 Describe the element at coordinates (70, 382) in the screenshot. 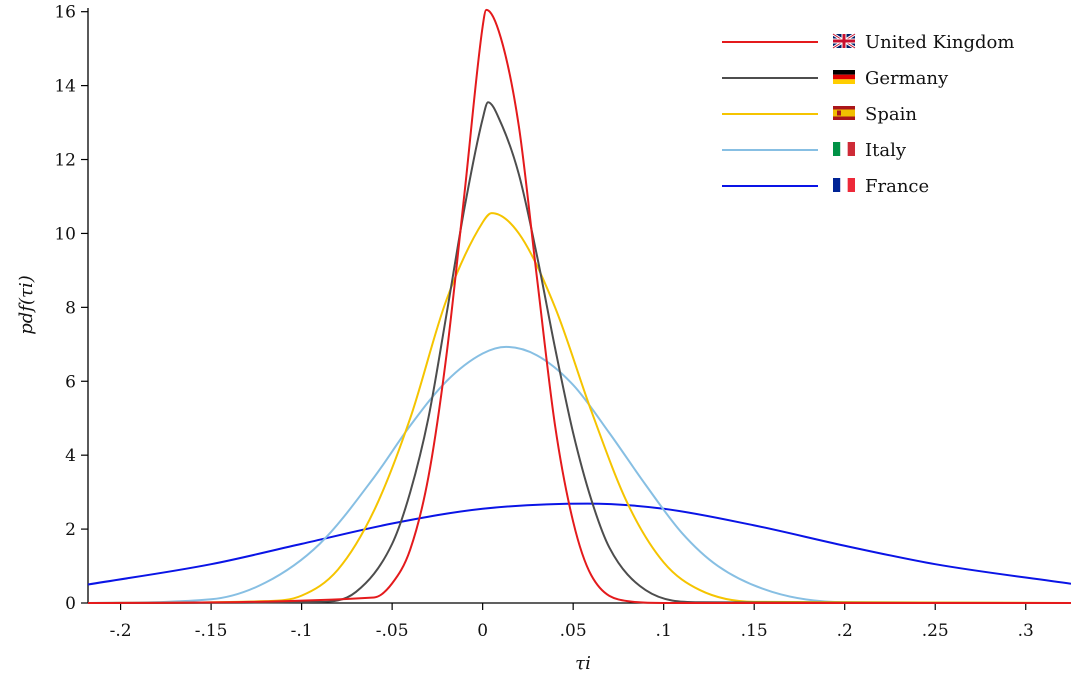

I see `y-tick-label: 6` at that location.